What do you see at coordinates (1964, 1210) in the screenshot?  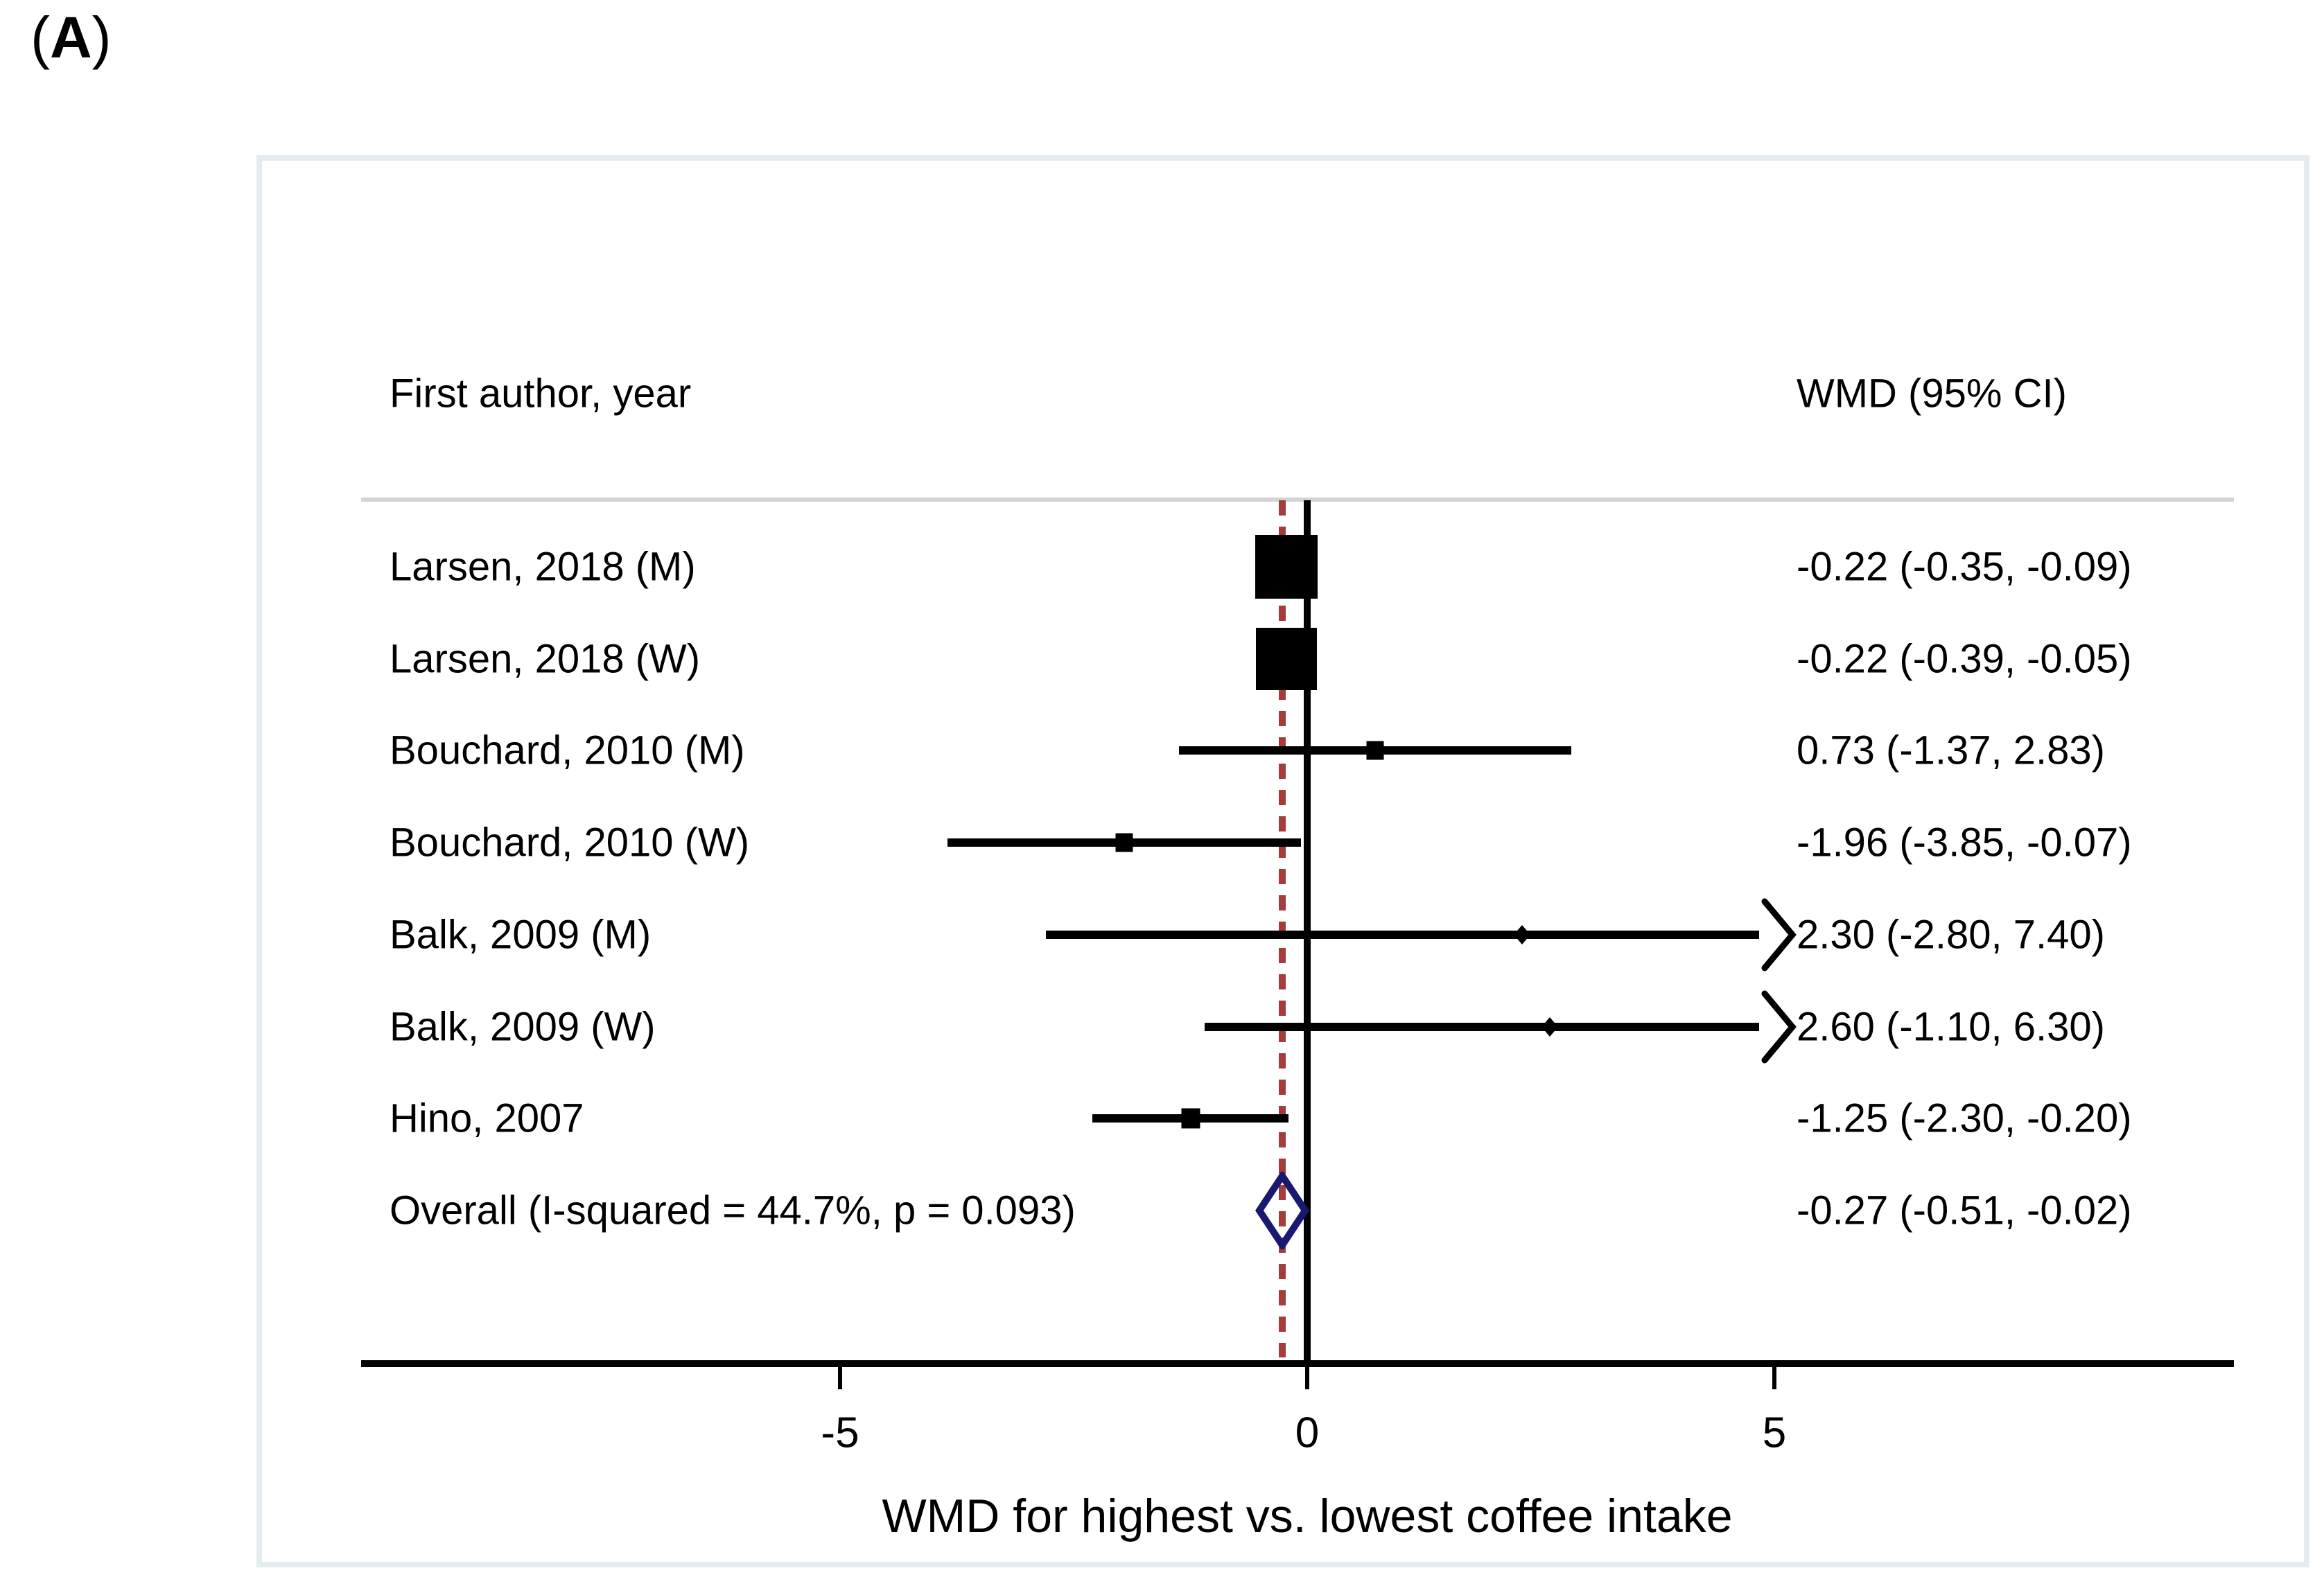 I see `overall-ci-value: -0.27 (-0.51, -0.02)` at bounding box center [1964, 1210].